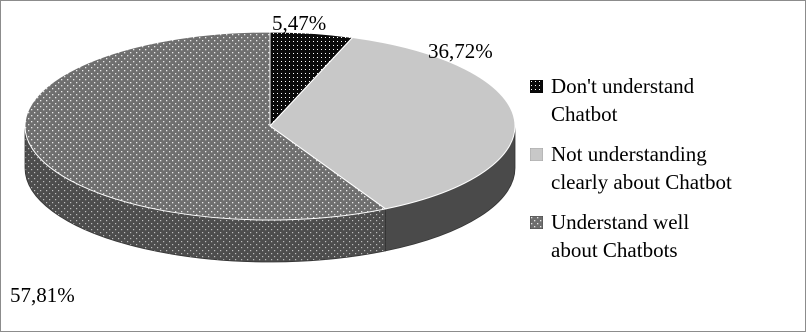 The image size is (808, 334). I want to click on legend-item-dont-understand: Don't understand Chatbot, so click(665, 100).